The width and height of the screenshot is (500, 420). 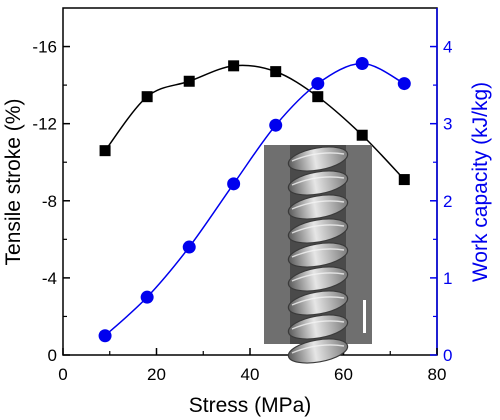 What do you see at coordinates (447, 47) in the screenshot?
I see `y-right-tick-label: 4` at bounding box center [447, 47].